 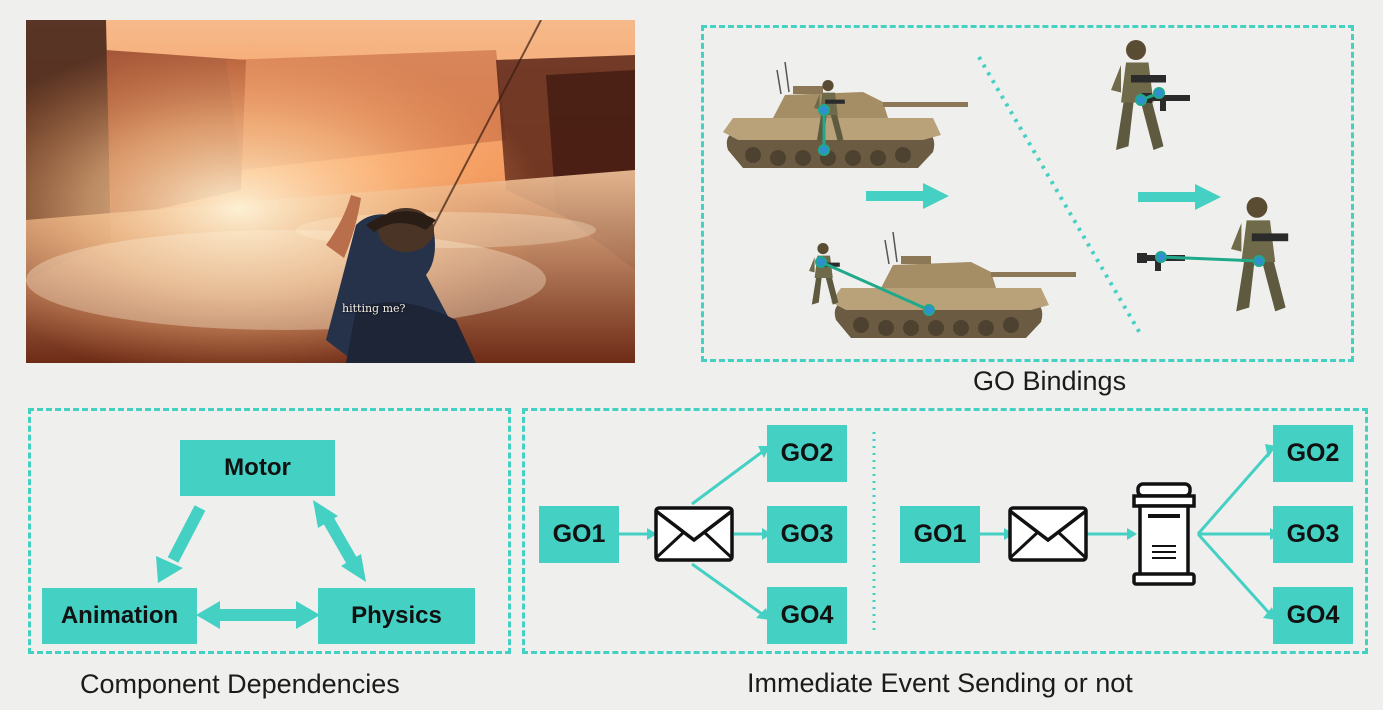 What do you see at coordinates (845, 115) in the screenshot?
I see `tank-before` at bounding box center [845, 115].